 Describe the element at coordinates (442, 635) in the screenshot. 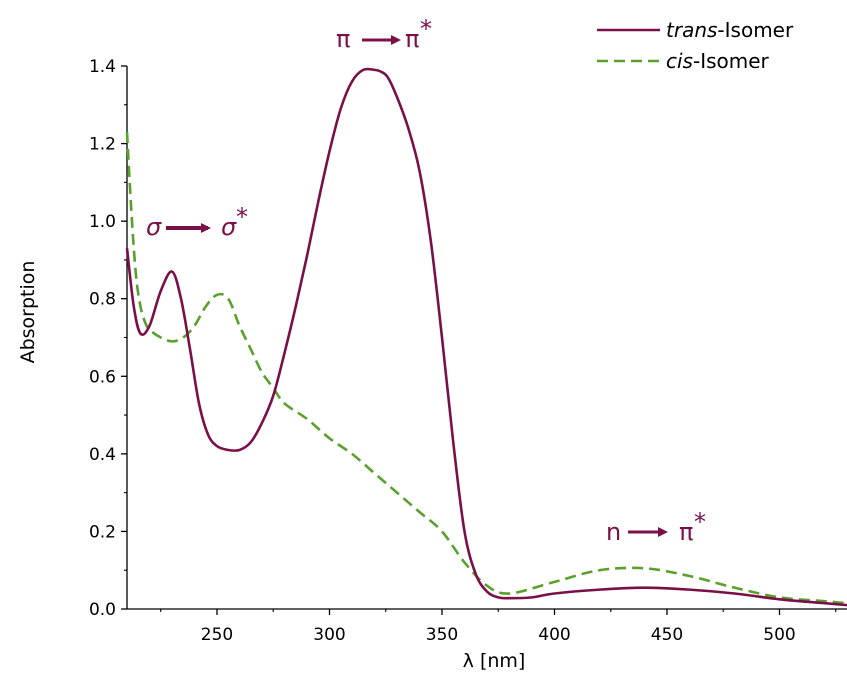

I see `x-tick-label: 350` at that location.